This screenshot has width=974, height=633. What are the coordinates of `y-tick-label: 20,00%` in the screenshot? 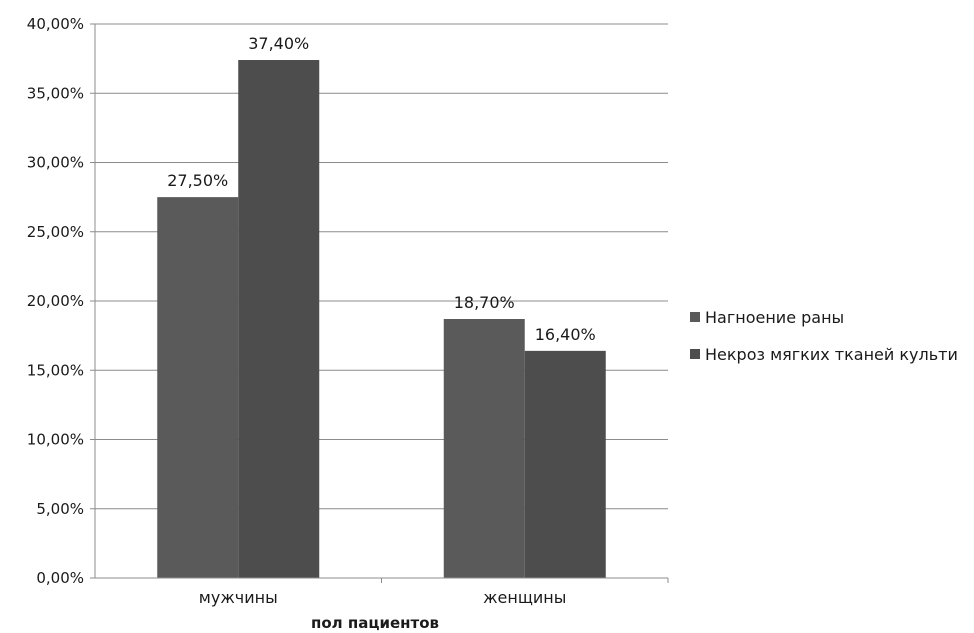 It's located at (55, 301).